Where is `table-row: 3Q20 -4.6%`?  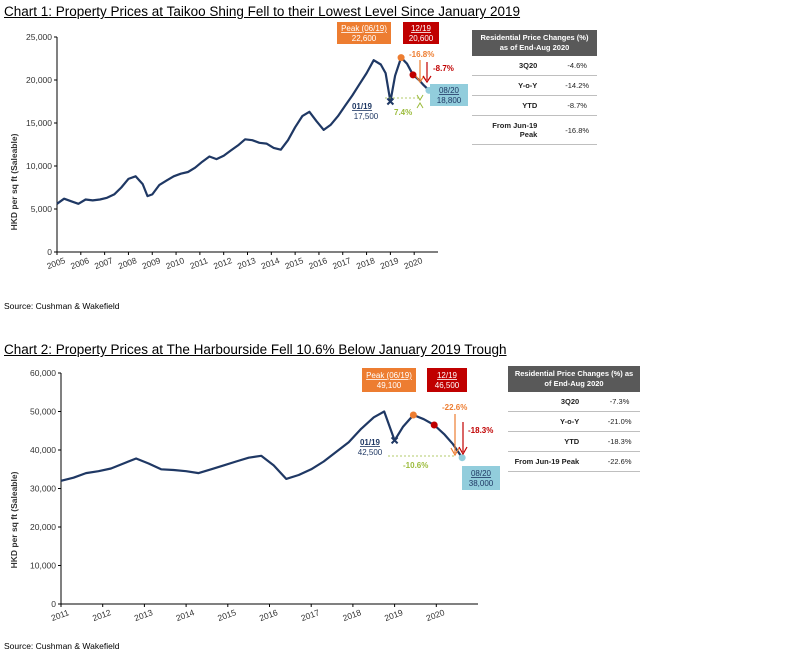 table-row: 3Q20 -4.6% is located at coordinates (534, 66).